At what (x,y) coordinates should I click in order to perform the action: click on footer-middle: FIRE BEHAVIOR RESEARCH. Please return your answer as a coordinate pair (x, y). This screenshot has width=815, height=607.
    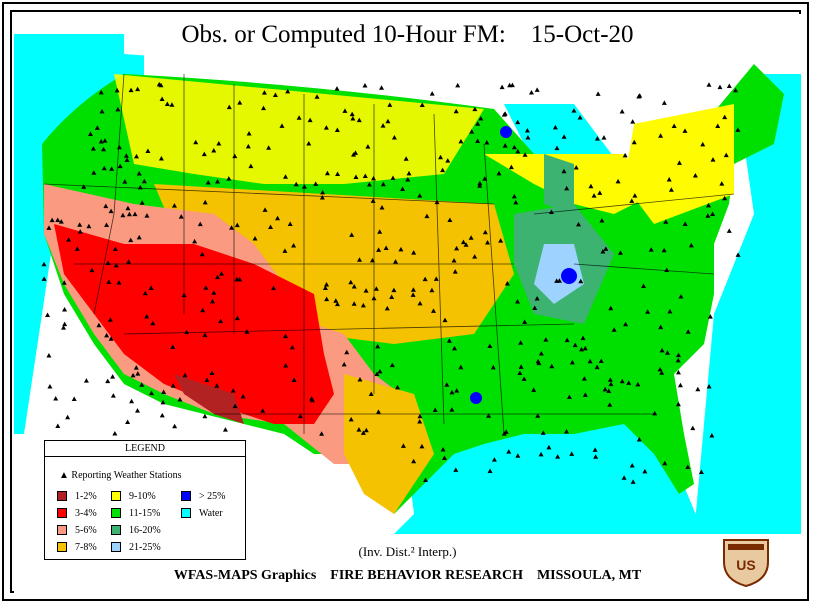
    Looking at the image, I should click on (426, 575).